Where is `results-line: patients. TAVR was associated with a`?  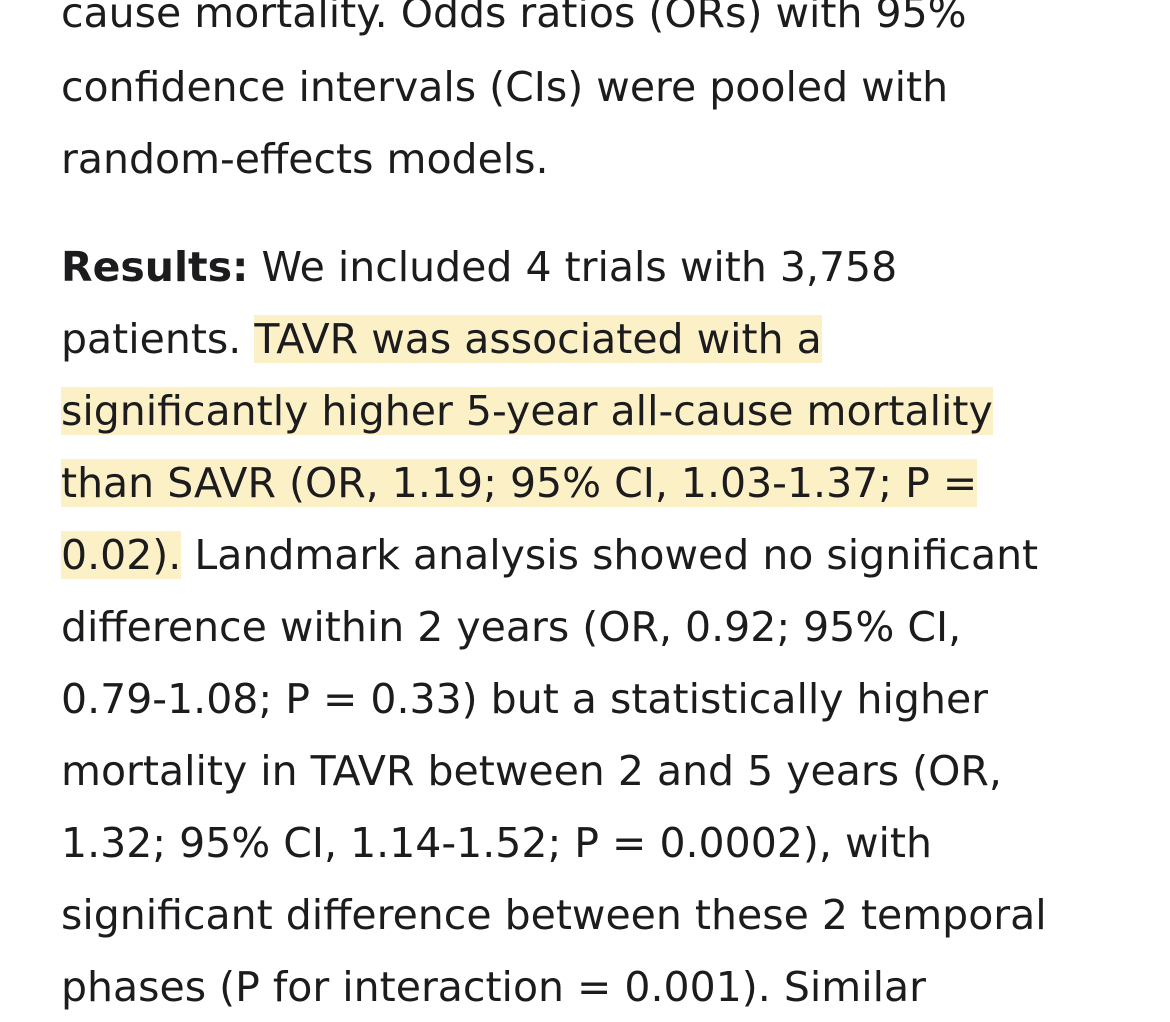 results-line: patients. TAVR was associated with a is located at coordinates (441, 339).